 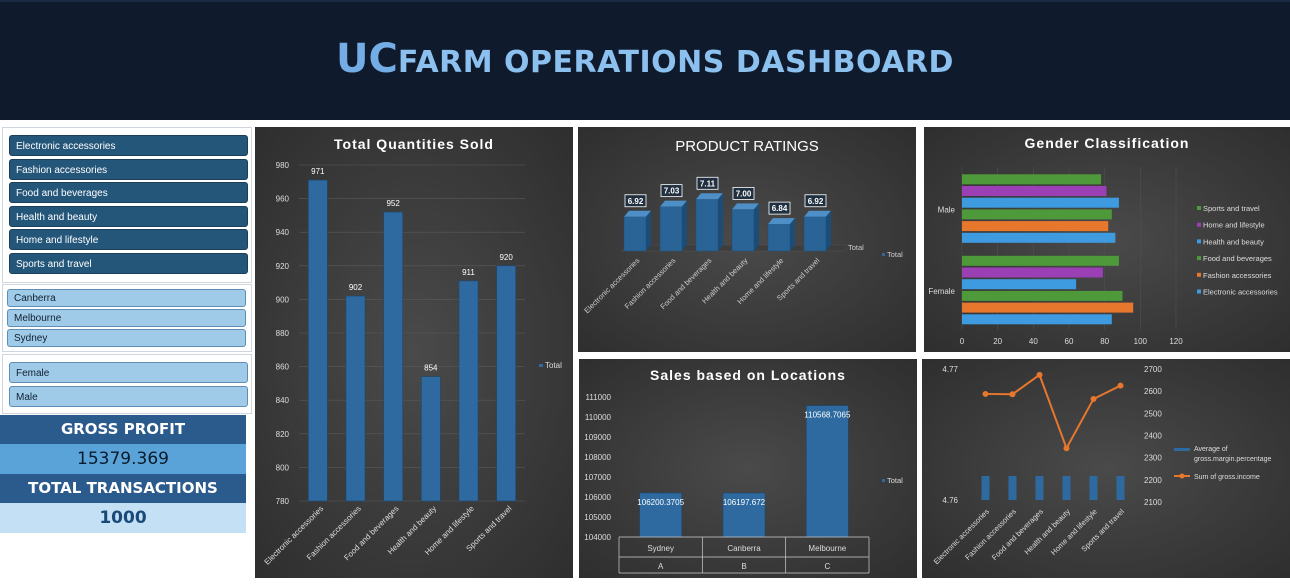 I want to click on slicer-item-female: Female, so click(x=128, y=372).